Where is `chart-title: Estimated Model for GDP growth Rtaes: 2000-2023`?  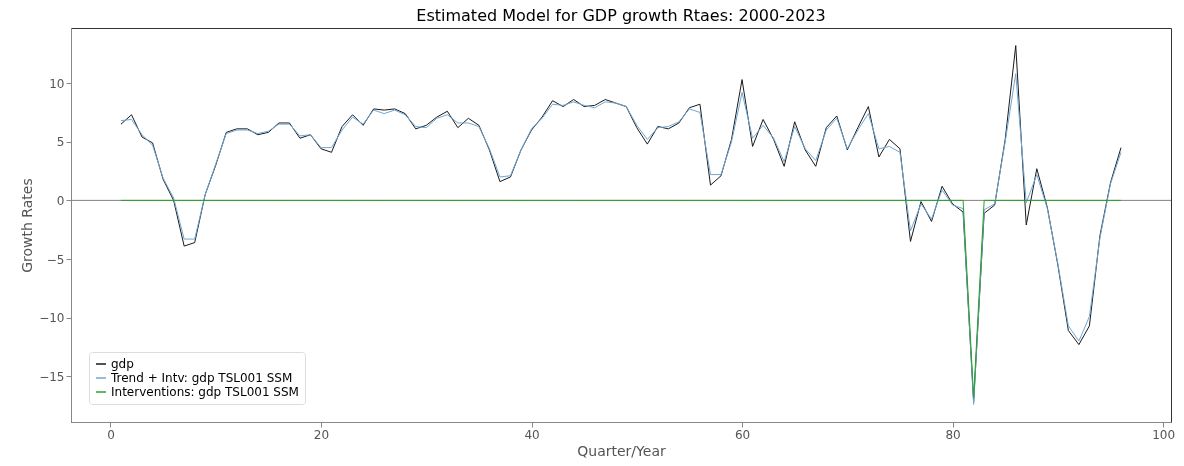
chart-title: Estimated Model for GDP growth Rtaes: 2000-2023 is located at coordinates (621, 15).